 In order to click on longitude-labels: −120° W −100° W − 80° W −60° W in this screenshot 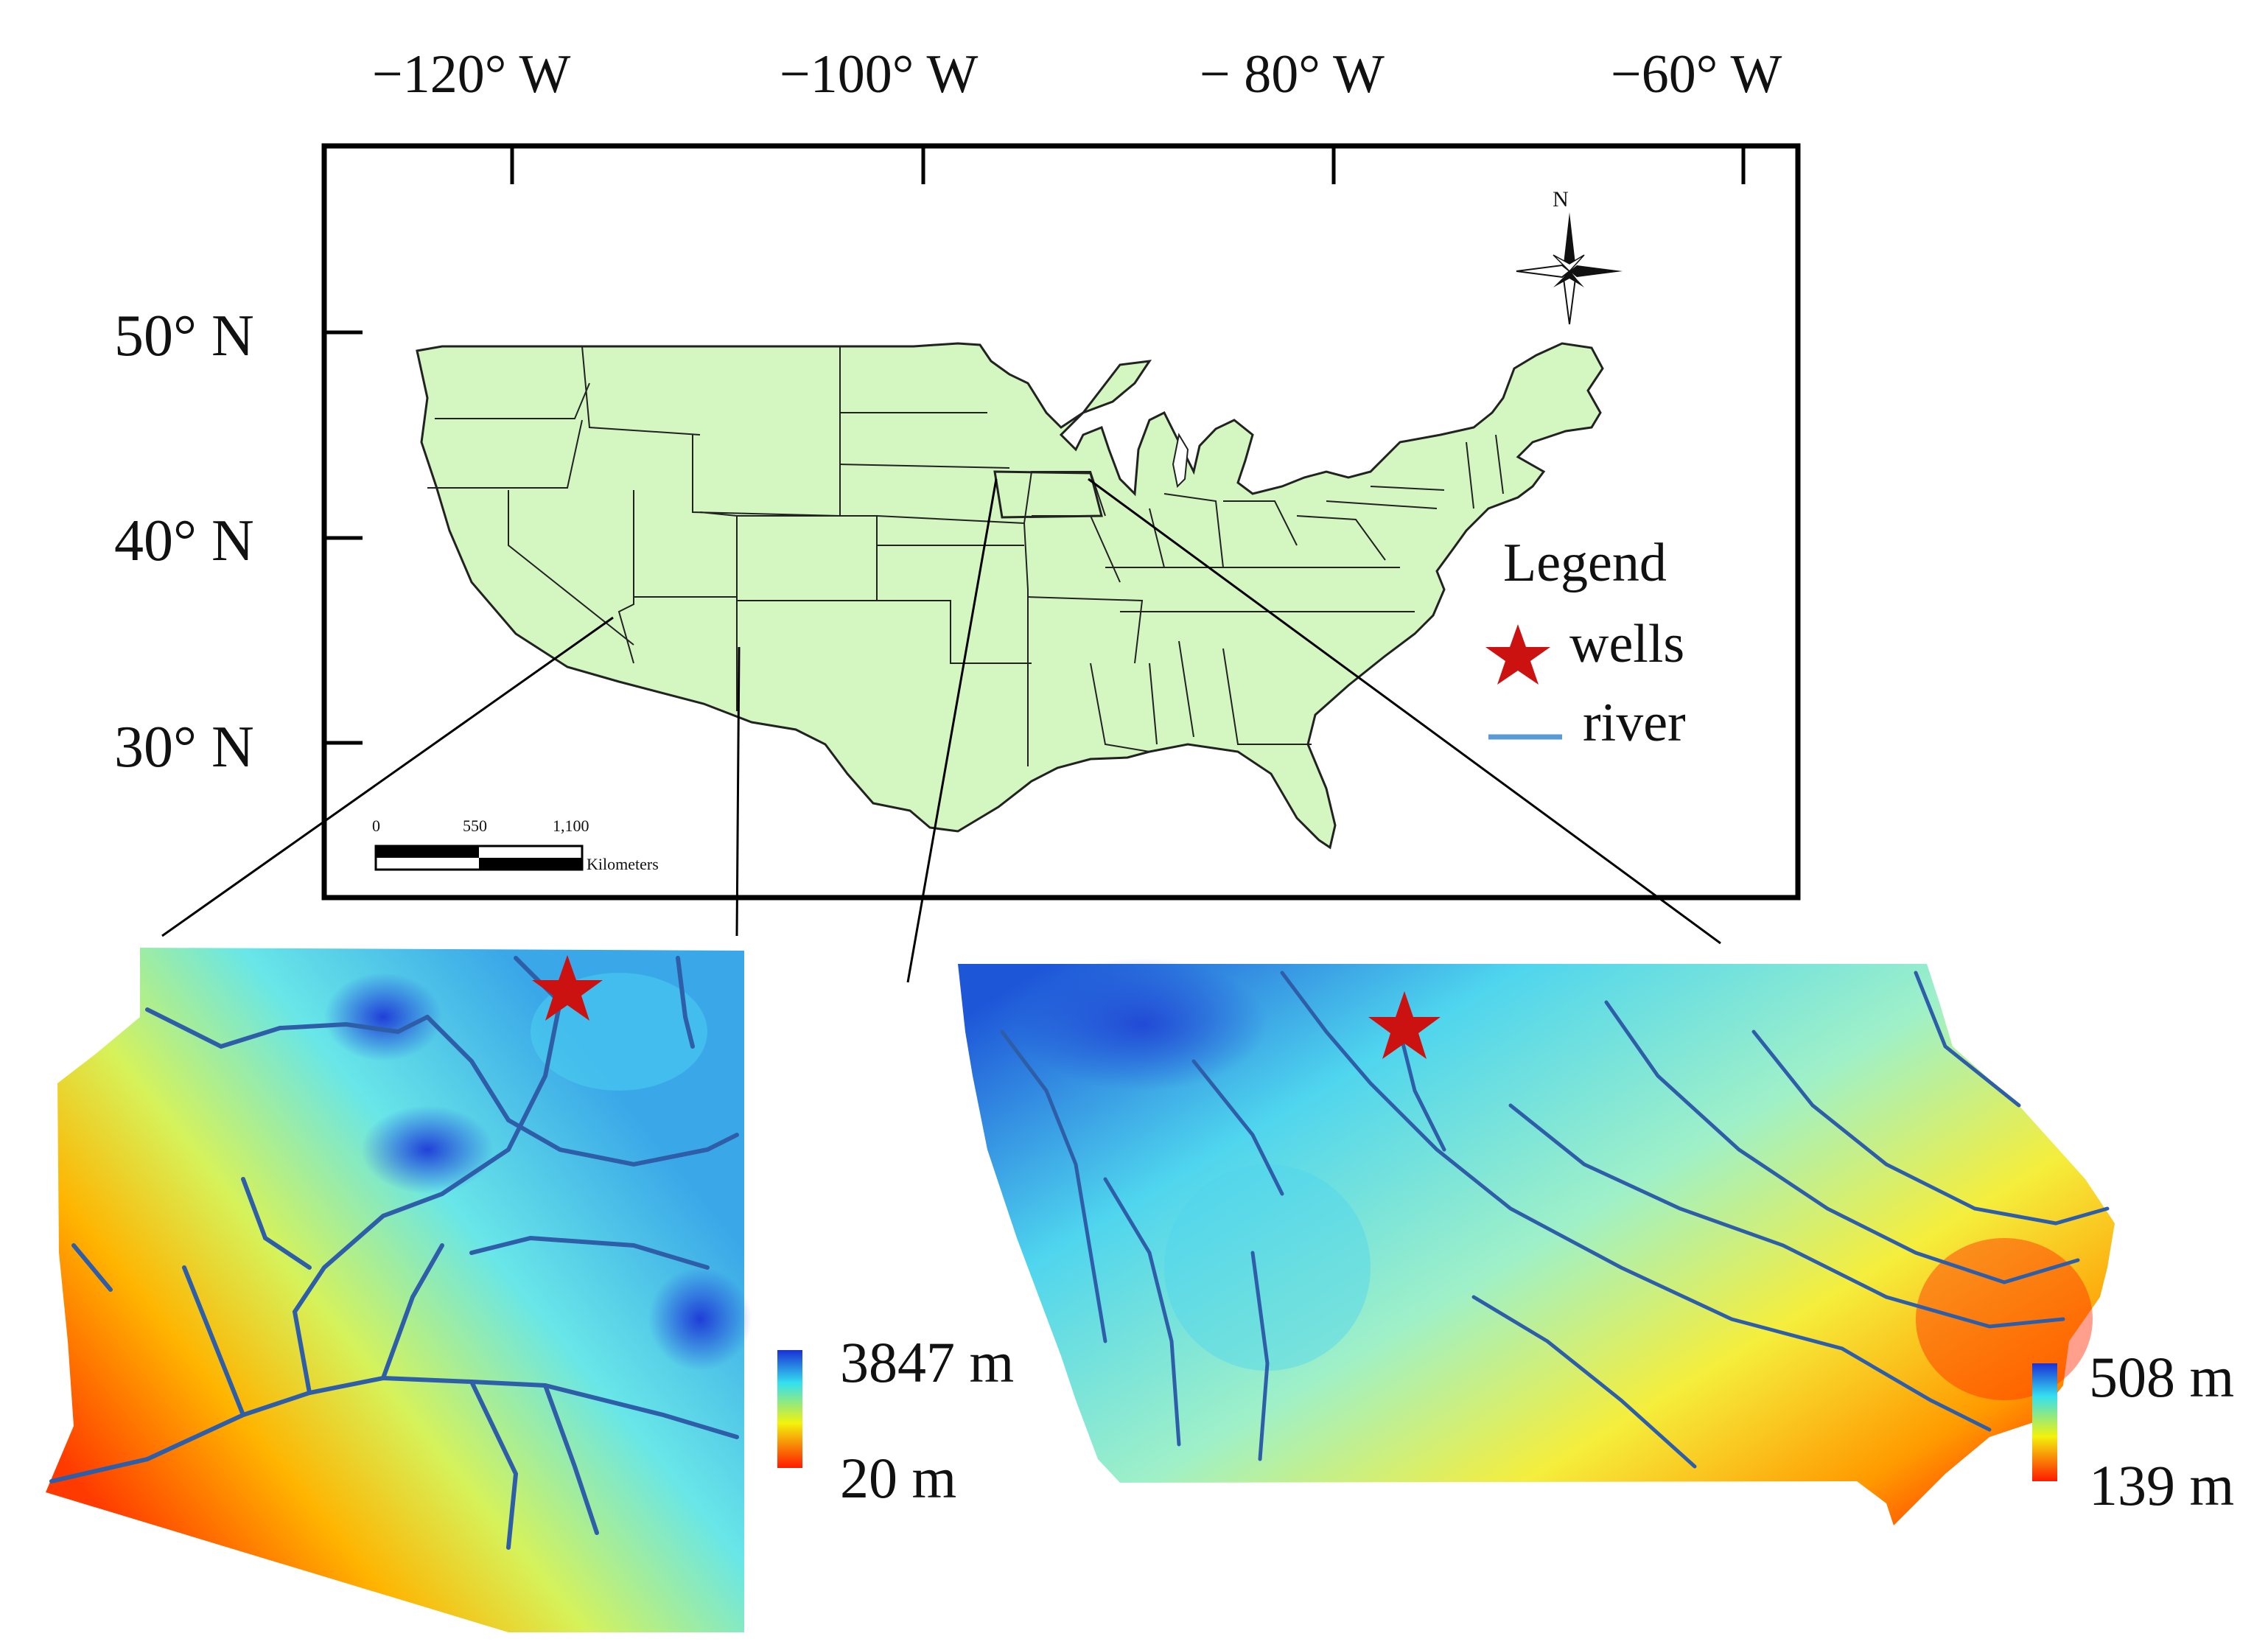, I will do `click(1077, 74)`.